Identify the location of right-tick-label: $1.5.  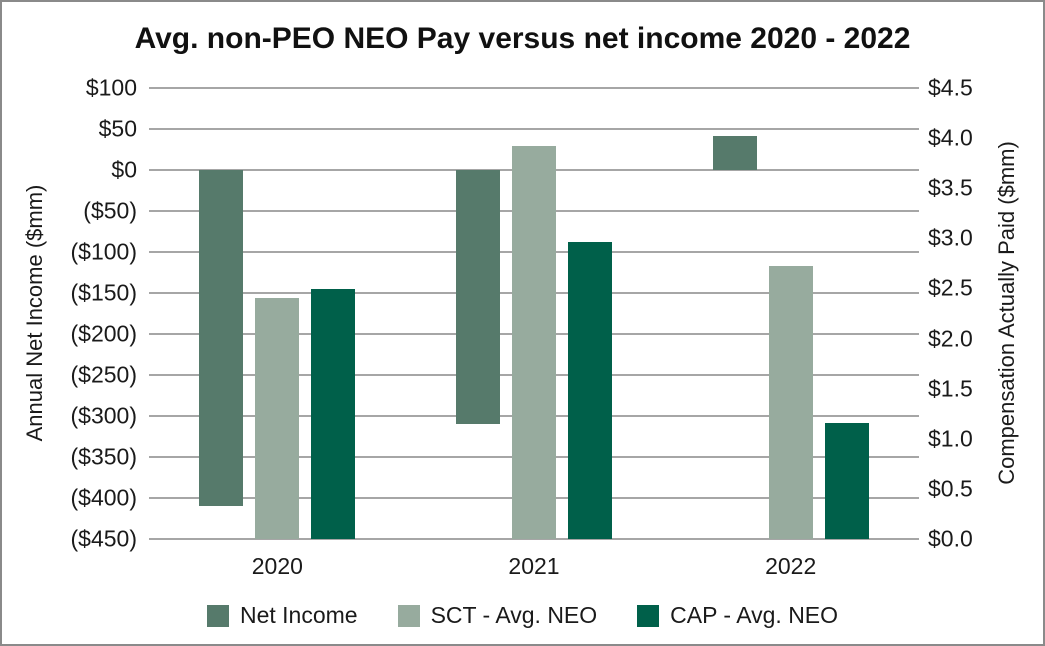
(950, 388).